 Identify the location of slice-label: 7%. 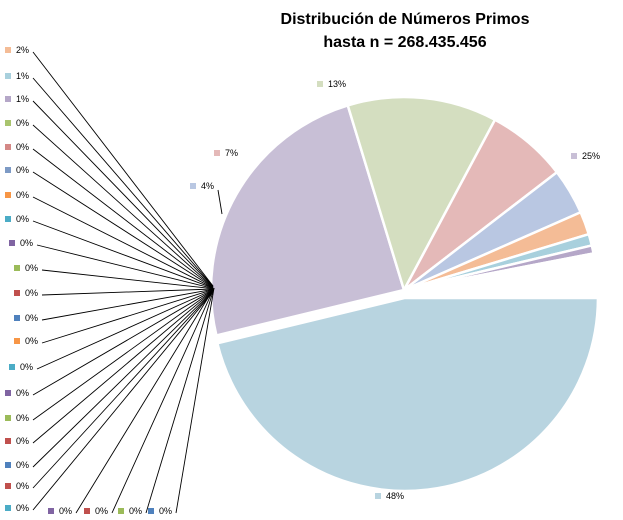
(231, 153).